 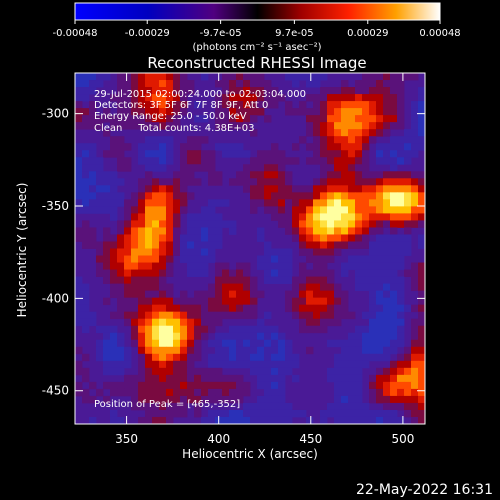 I want to click on colorbar-tick-label: -9.7e-05, so click(x=221, y=33).